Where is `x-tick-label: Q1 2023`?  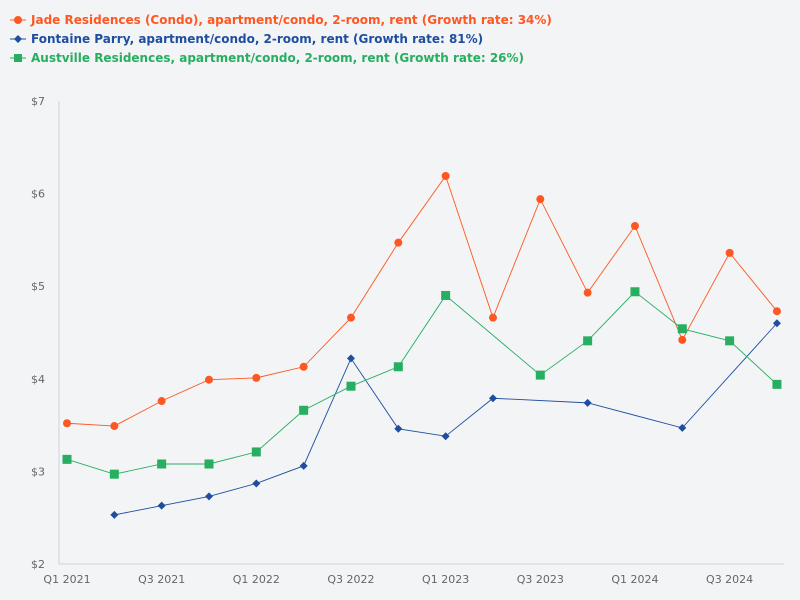
x-tick-label: Q1 2023 is located at coordinates (445, 579).